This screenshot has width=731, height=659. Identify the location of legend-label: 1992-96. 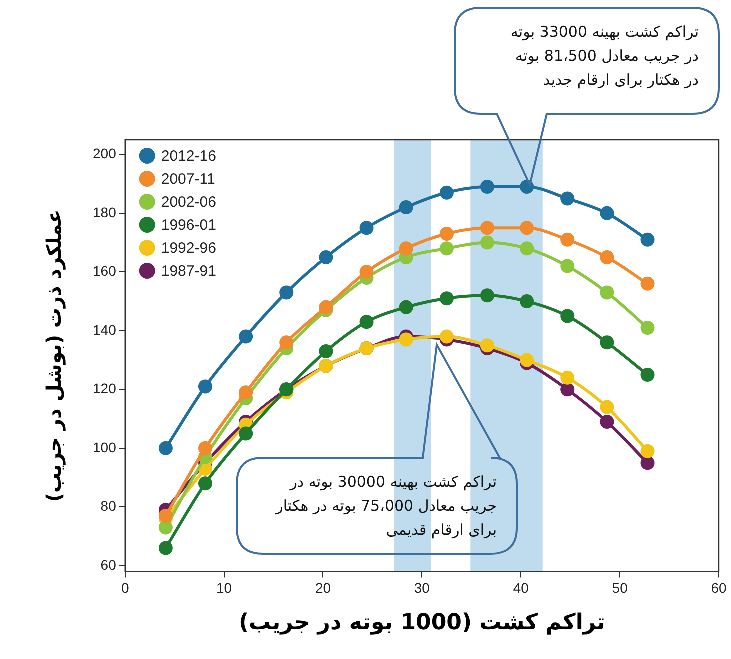
(188, 249).